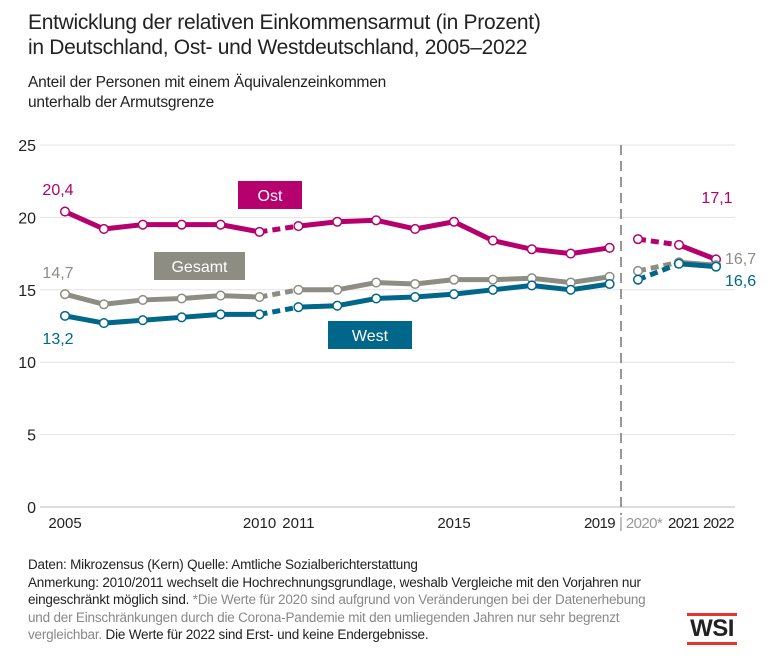  I want to click on legend-box-ost, so click(270, 195).